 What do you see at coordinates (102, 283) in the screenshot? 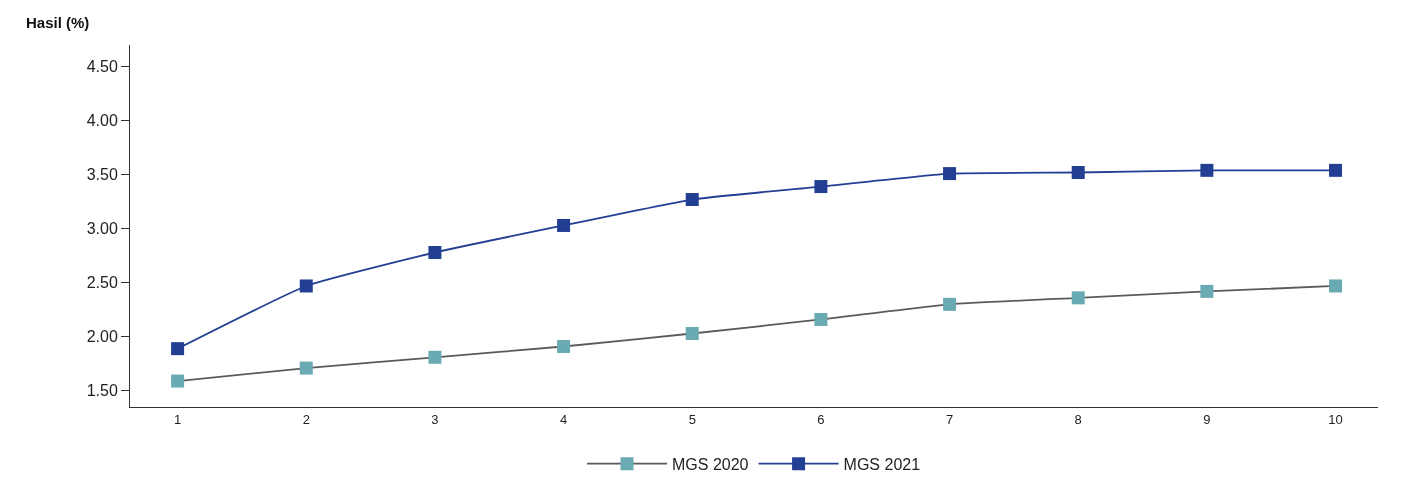
I see `y-tick-label: 2.50` at bounding box center [102, 283].